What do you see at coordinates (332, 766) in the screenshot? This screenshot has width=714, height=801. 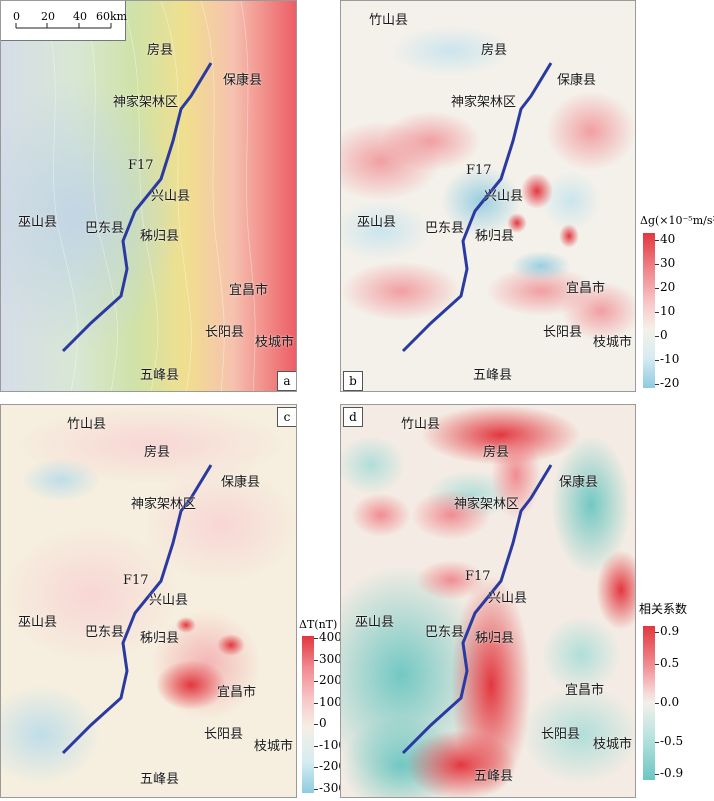 I see `colorbar-tick-label: -200` at bounding box center [332, 766].